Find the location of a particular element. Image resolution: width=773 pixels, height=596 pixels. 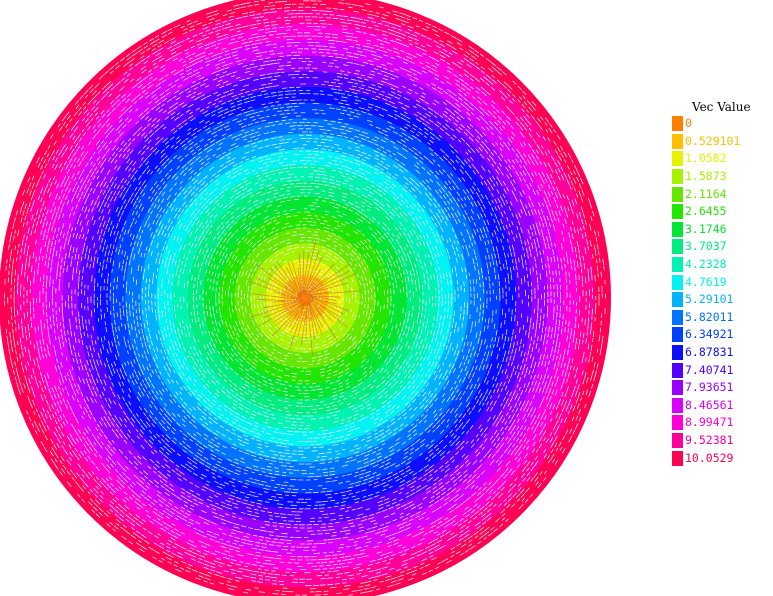

legend-label: 2.1164 is located at coordinates (706, 194).